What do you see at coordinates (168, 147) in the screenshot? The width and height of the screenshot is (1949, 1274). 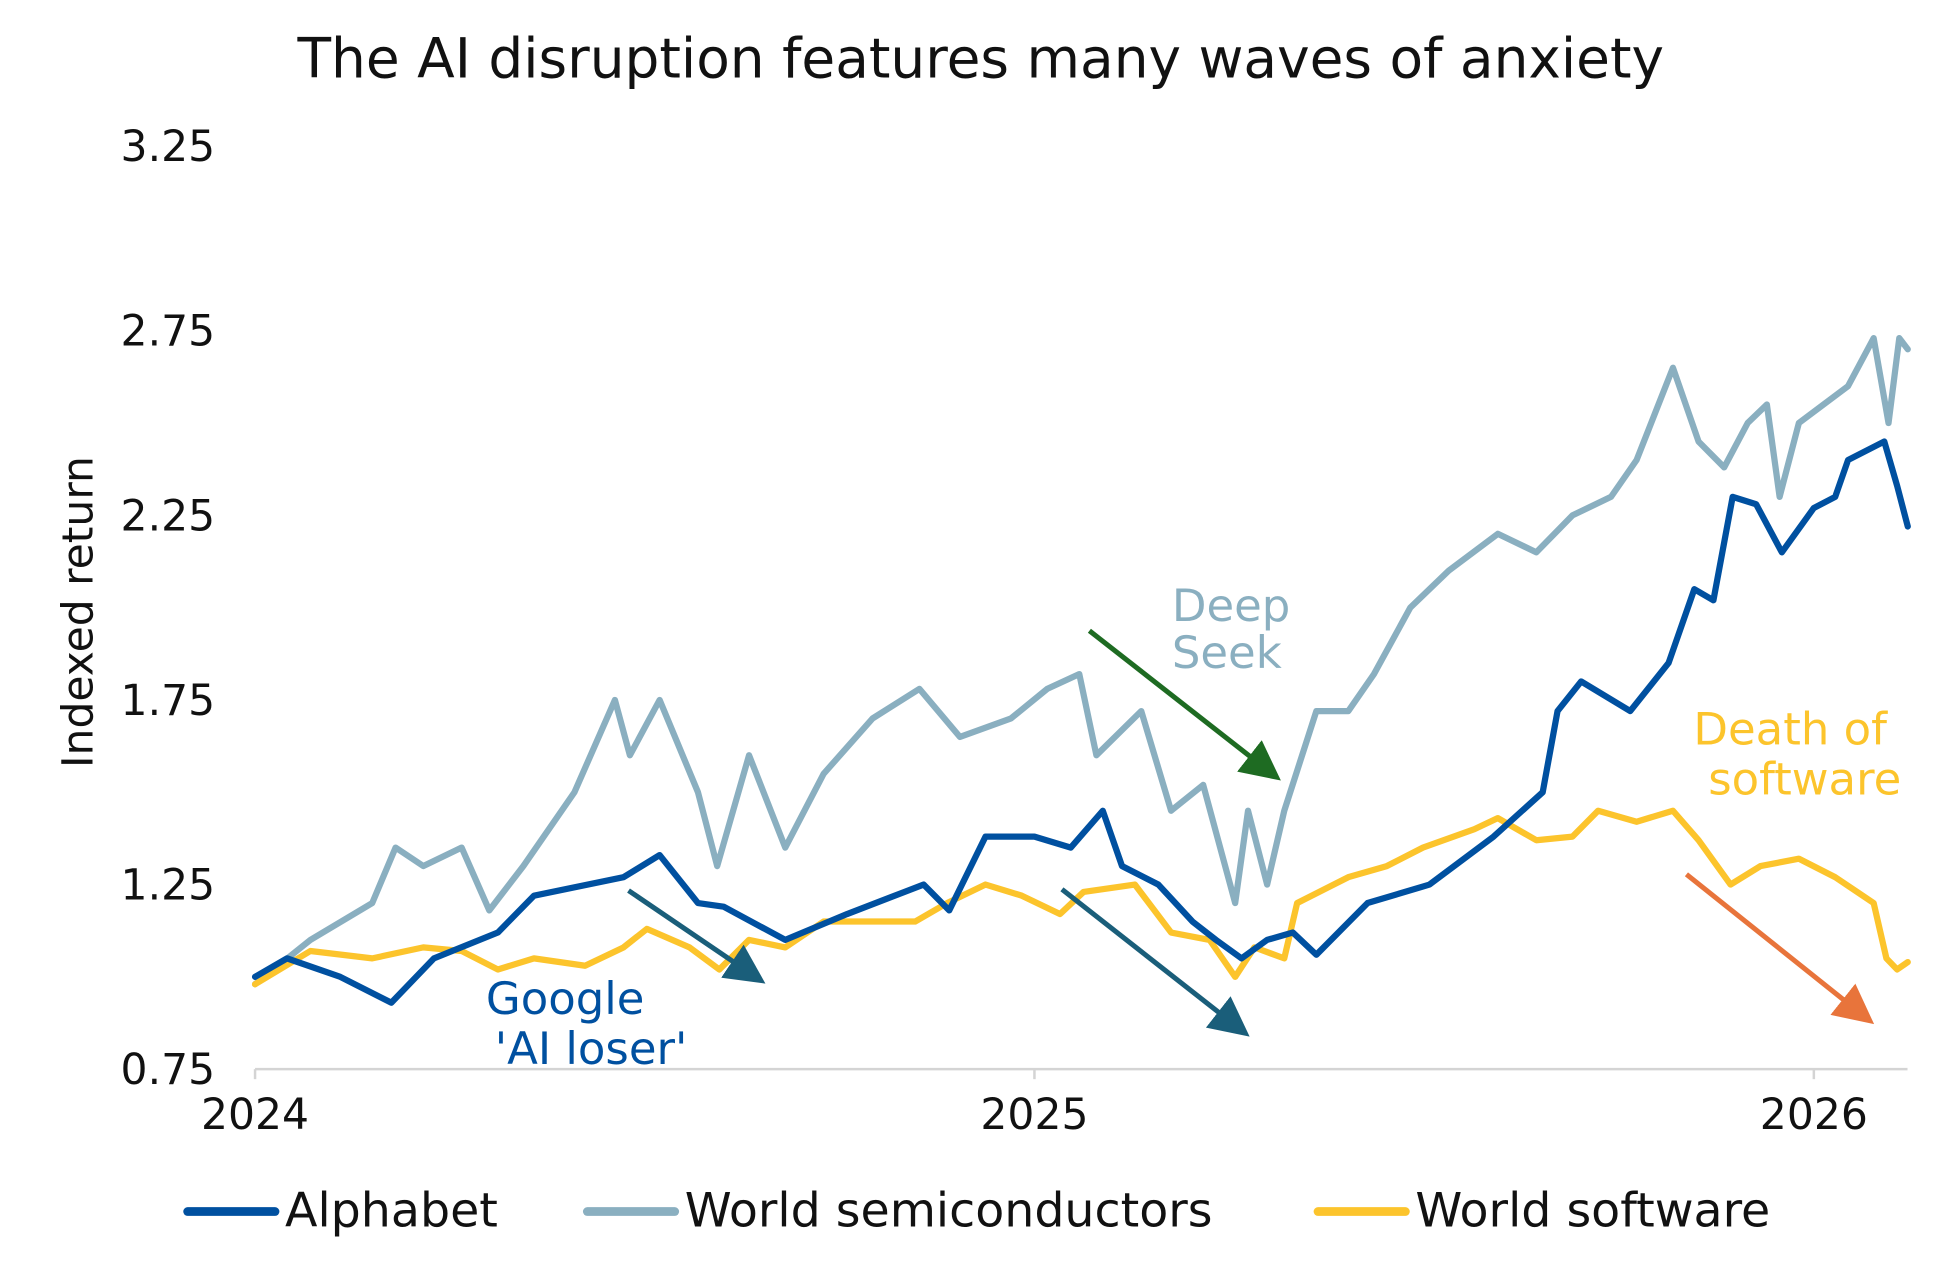 I see `y-tick-label: 3.25` at bounding box center [168, 147].